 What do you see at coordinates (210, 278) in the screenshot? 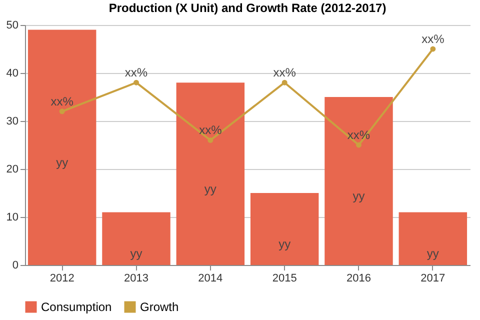
I see `x-tick-label: 2014` at bounding box center [210, 278].